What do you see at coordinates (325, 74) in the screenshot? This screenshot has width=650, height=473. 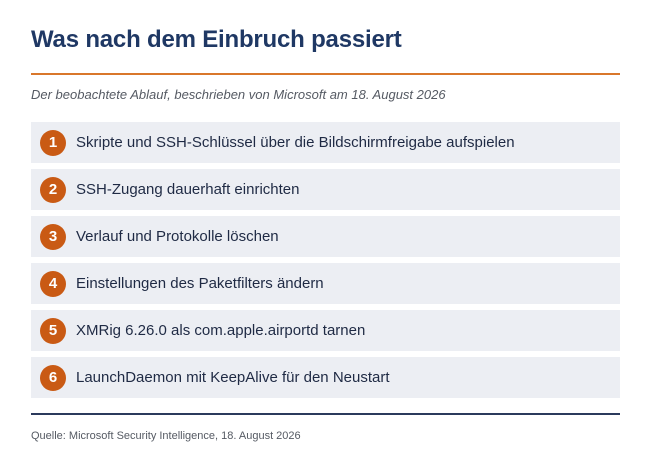 I see `title-divider` at bounding box center [325, 74].